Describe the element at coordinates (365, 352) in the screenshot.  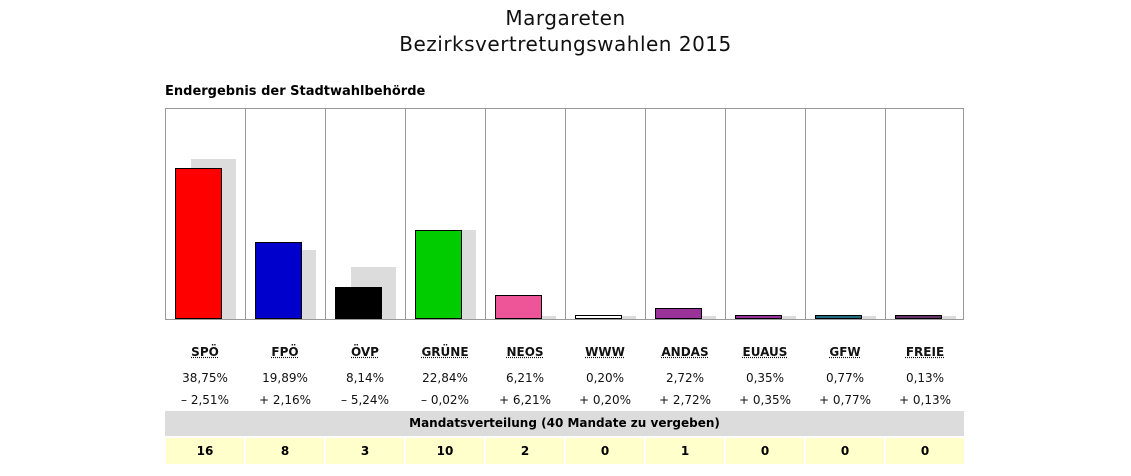
I see `party-link: ÖVP` at that location.